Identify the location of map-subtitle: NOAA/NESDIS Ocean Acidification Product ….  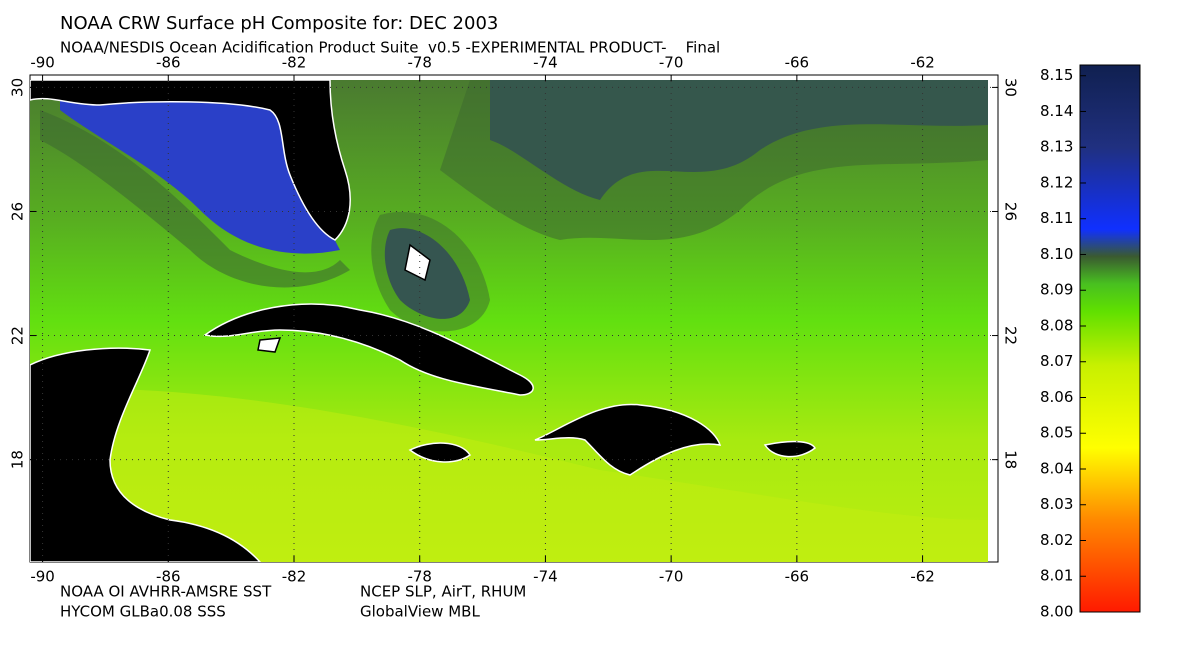
(390, 48).